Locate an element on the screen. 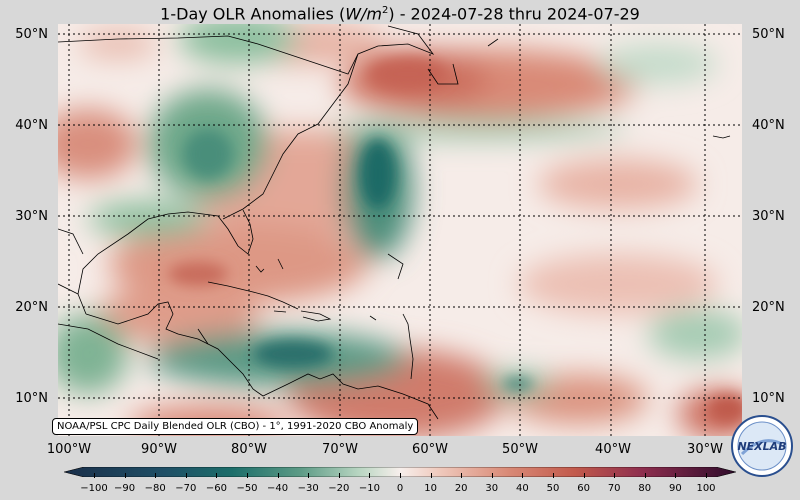 The image size is (800, 500). title-prefix: 1-Day OLR Anomalies ( is located at coordinates (253, 14).